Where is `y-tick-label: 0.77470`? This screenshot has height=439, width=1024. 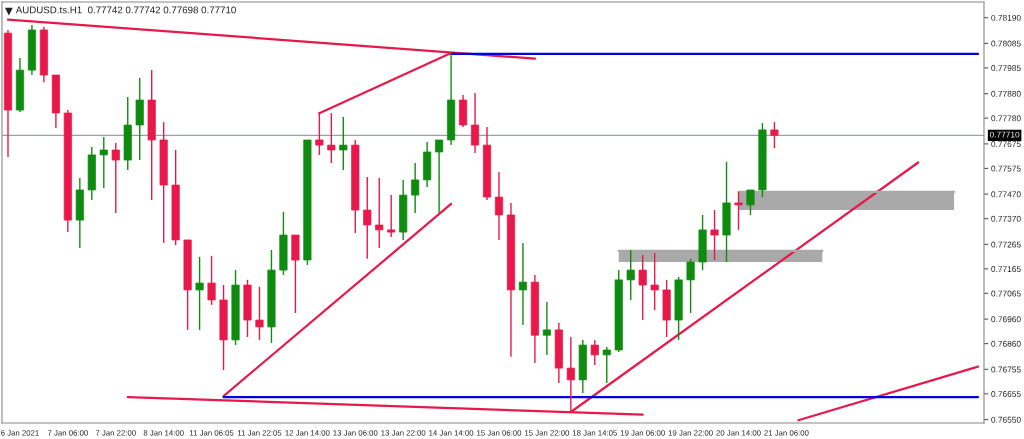 y-tick-label: 0.77470 is located at coordinates (1006, 194).